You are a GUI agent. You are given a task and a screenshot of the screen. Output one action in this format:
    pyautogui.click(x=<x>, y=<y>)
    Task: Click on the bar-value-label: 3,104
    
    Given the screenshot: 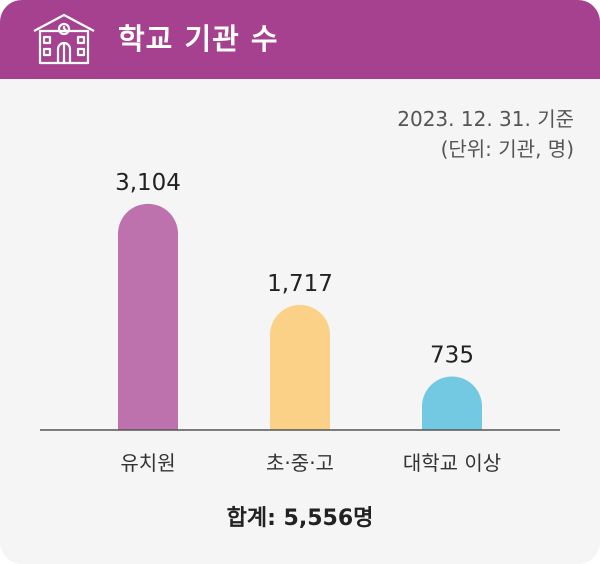 What is the action you would take?
    pyautogui.click(x=148, y=183)
    